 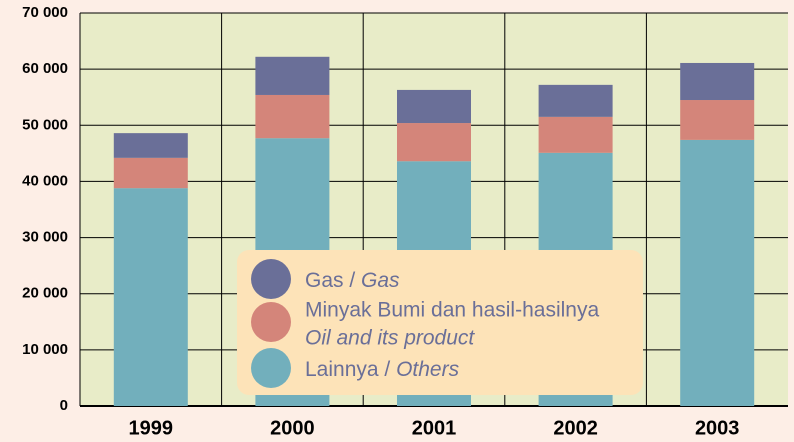 I want to click on x-tick-label: 2001, so click(x=434, y=428).